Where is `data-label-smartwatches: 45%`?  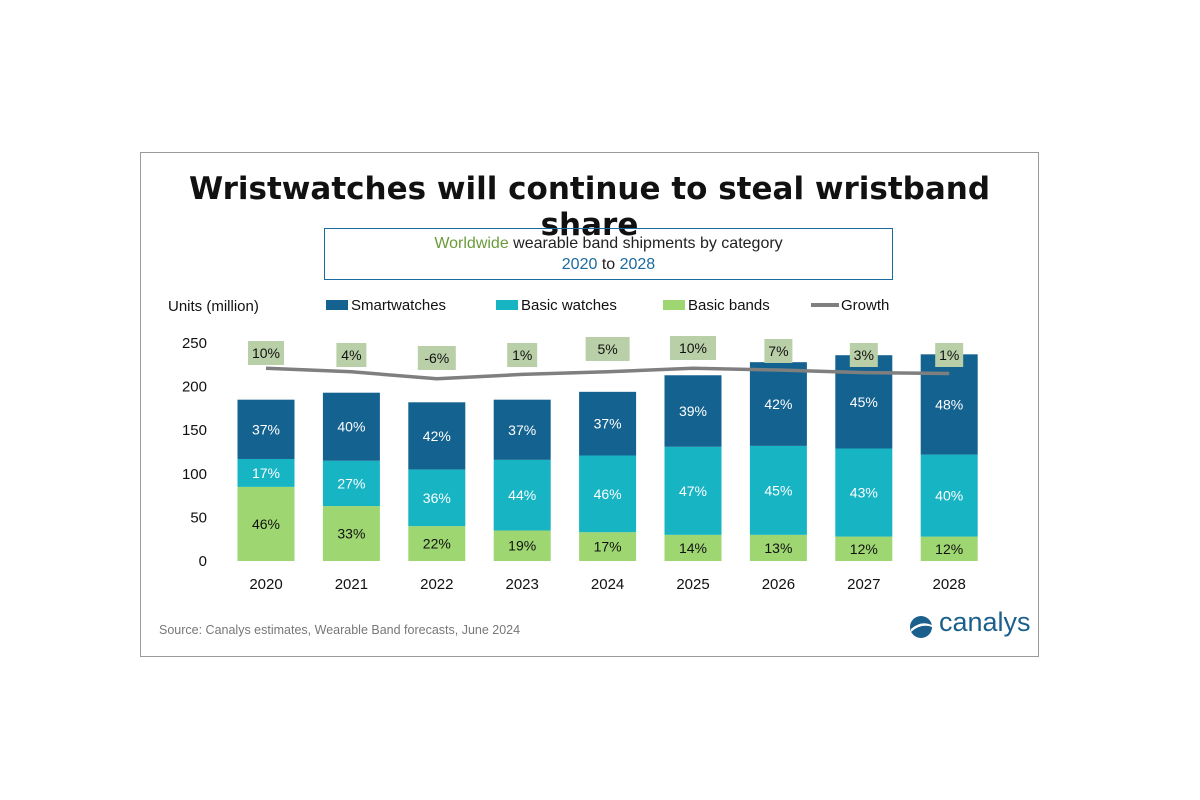 data-label-smartwatches: 45% is located at coordinates (864, 402).